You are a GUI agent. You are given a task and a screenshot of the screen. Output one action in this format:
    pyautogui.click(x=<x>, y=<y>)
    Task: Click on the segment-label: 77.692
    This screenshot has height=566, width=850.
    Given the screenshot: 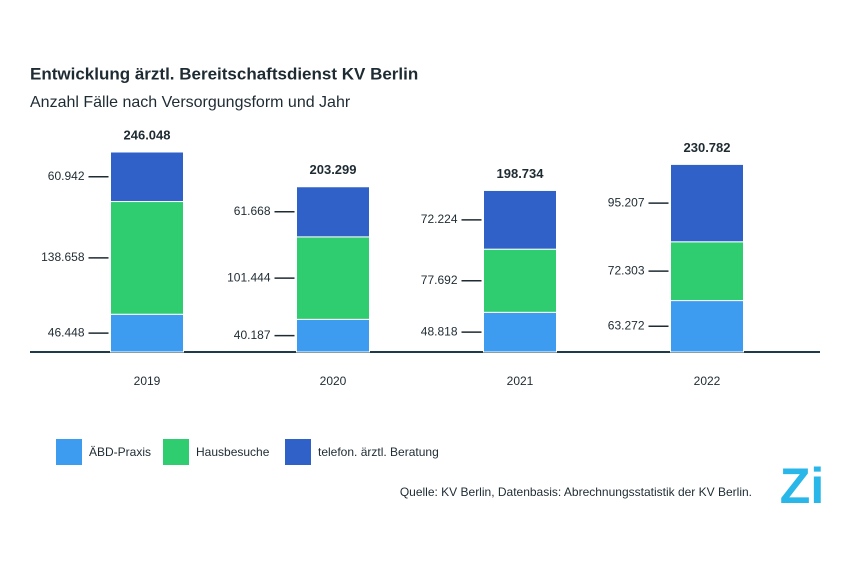 What is the action you would take?
    pyautogui.click(x=439, y=280)
    